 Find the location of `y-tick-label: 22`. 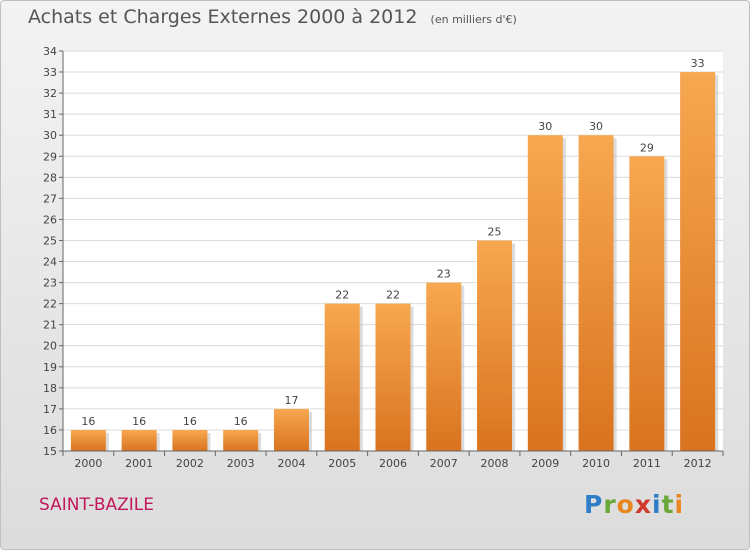

y-tick-label: 22 is located at coordinates (50, 304).